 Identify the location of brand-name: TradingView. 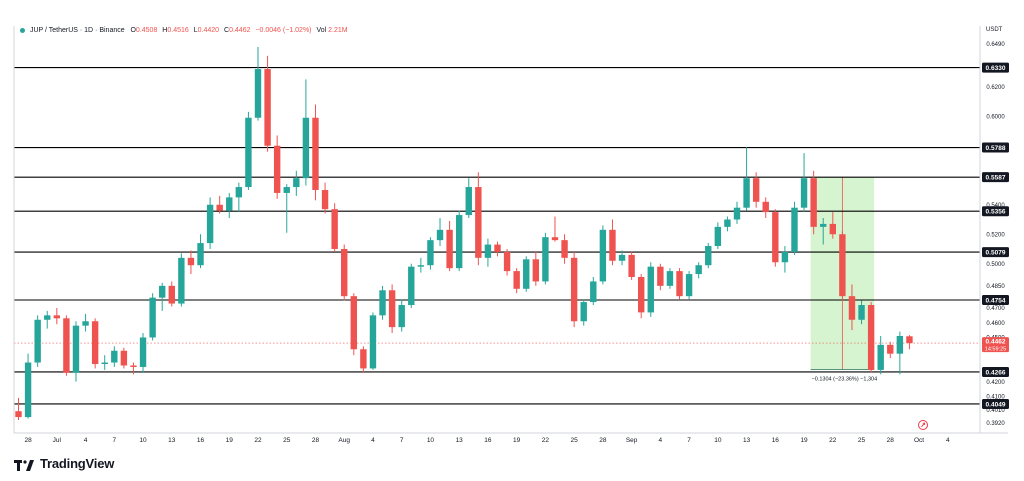
(77, 463).